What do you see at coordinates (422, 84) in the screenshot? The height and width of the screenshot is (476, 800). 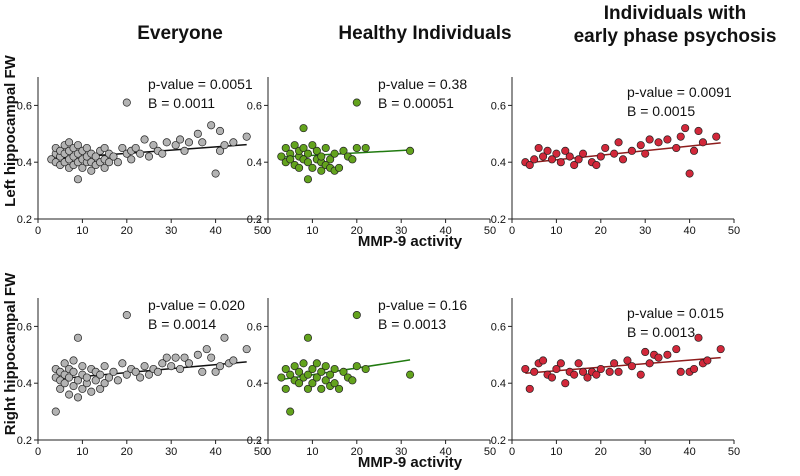 I see `stat-p-value: p-value = 0.38` at bounding box center [422, 84].